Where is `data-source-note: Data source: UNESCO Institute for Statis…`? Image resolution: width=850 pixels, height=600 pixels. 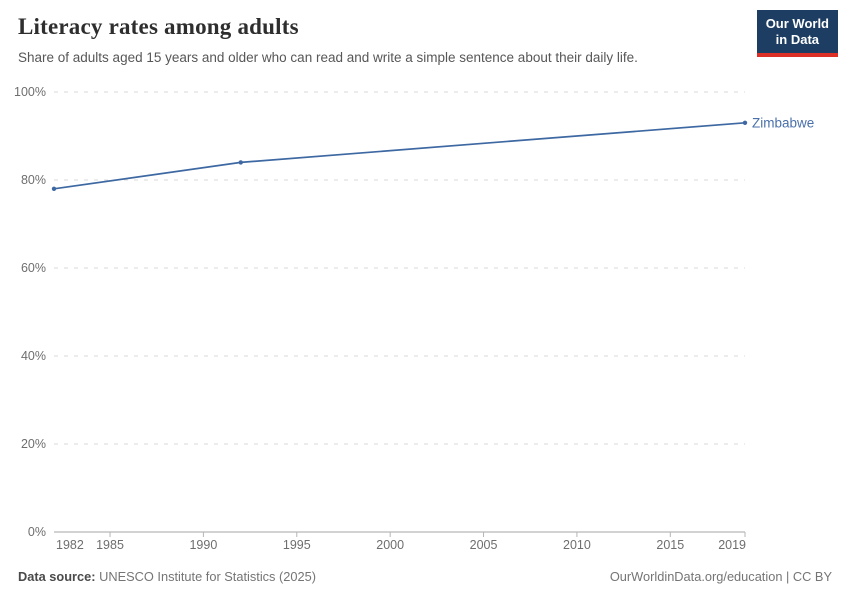
data-source-note: Data source: UNESCO Institute for Statis… is located at coordinates (167, 576).